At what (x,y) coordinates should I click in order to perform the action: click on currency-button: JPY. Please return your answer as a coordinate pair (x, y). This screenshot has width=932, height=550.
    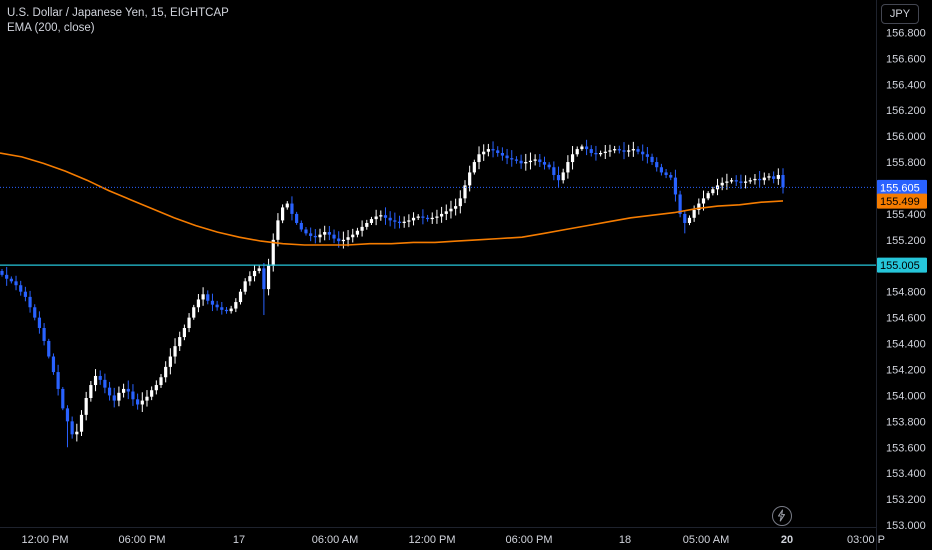
    Looking at the image, I should click on (900, 14).